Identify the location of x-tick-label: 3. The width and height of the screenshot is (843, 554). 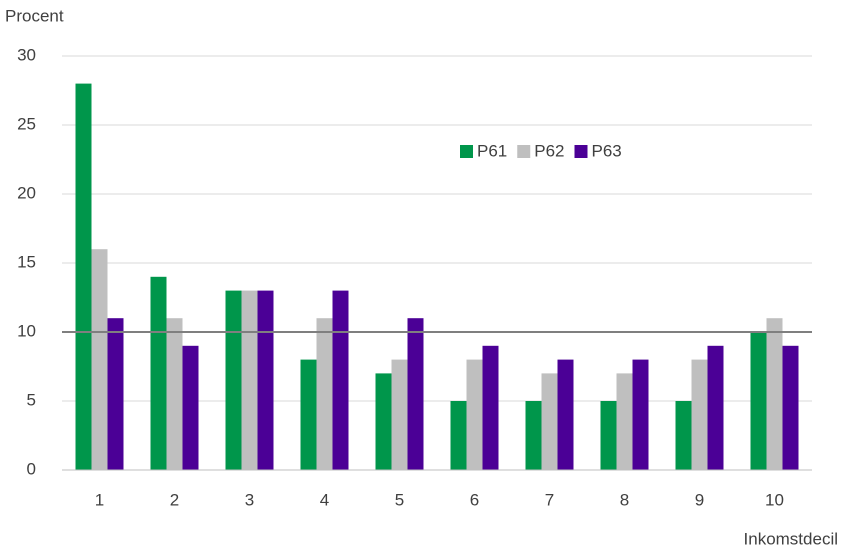
(249, 499).